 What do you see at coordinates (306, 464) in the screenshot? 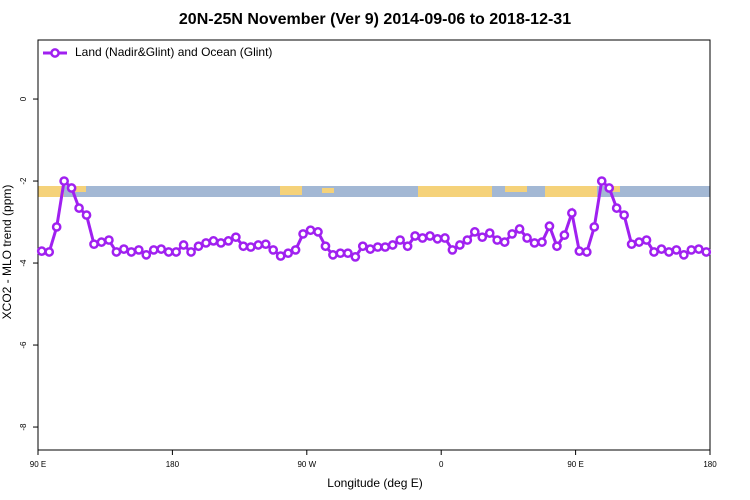
I see `x-tick-label: 90 W` at bounding box center [306, 464].